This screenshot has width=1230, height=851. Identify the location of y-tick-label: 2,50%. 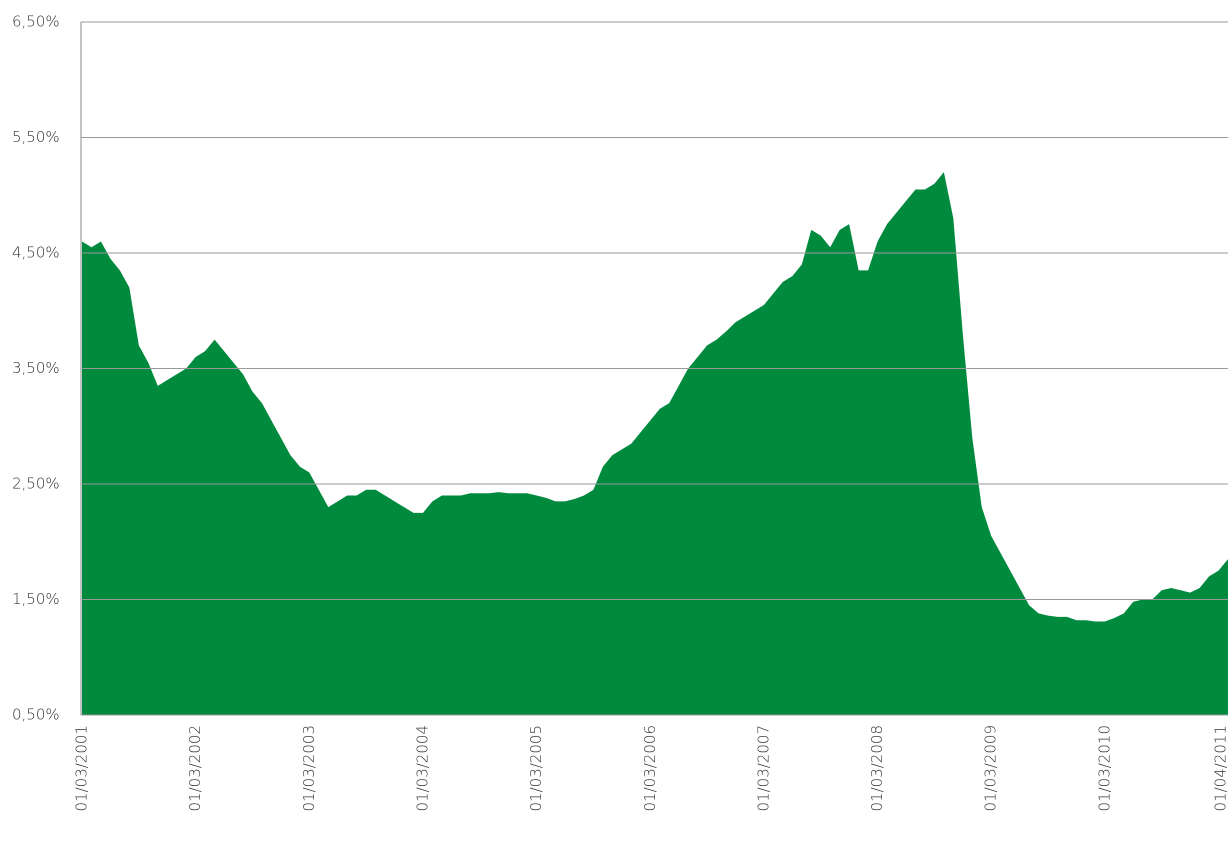
(36, 484).